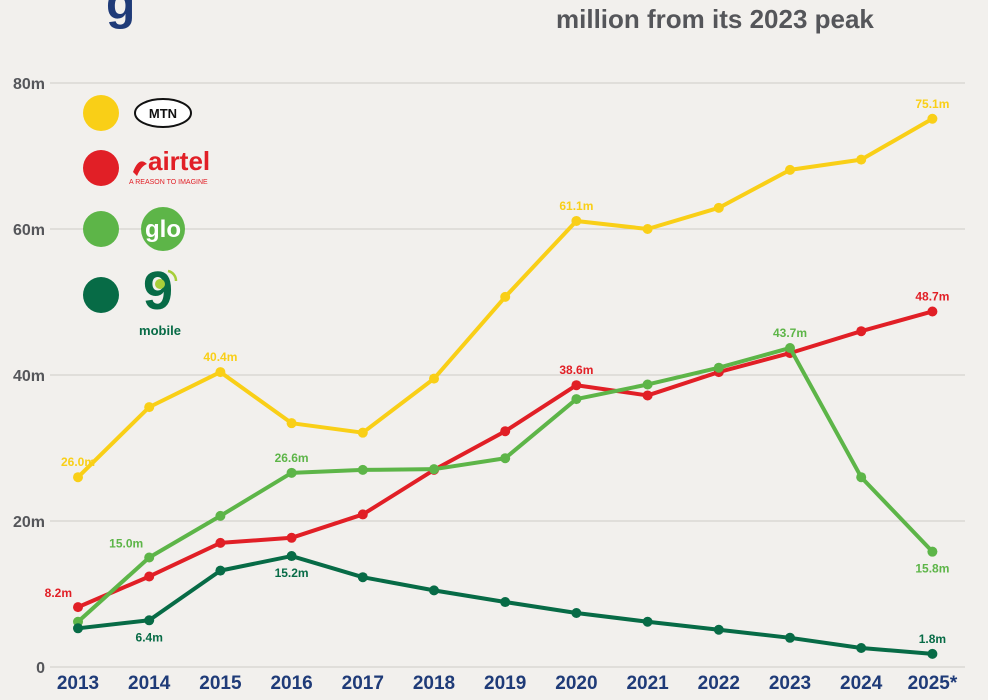  I want to click on data-label: 48.7m, so click(932, 296).